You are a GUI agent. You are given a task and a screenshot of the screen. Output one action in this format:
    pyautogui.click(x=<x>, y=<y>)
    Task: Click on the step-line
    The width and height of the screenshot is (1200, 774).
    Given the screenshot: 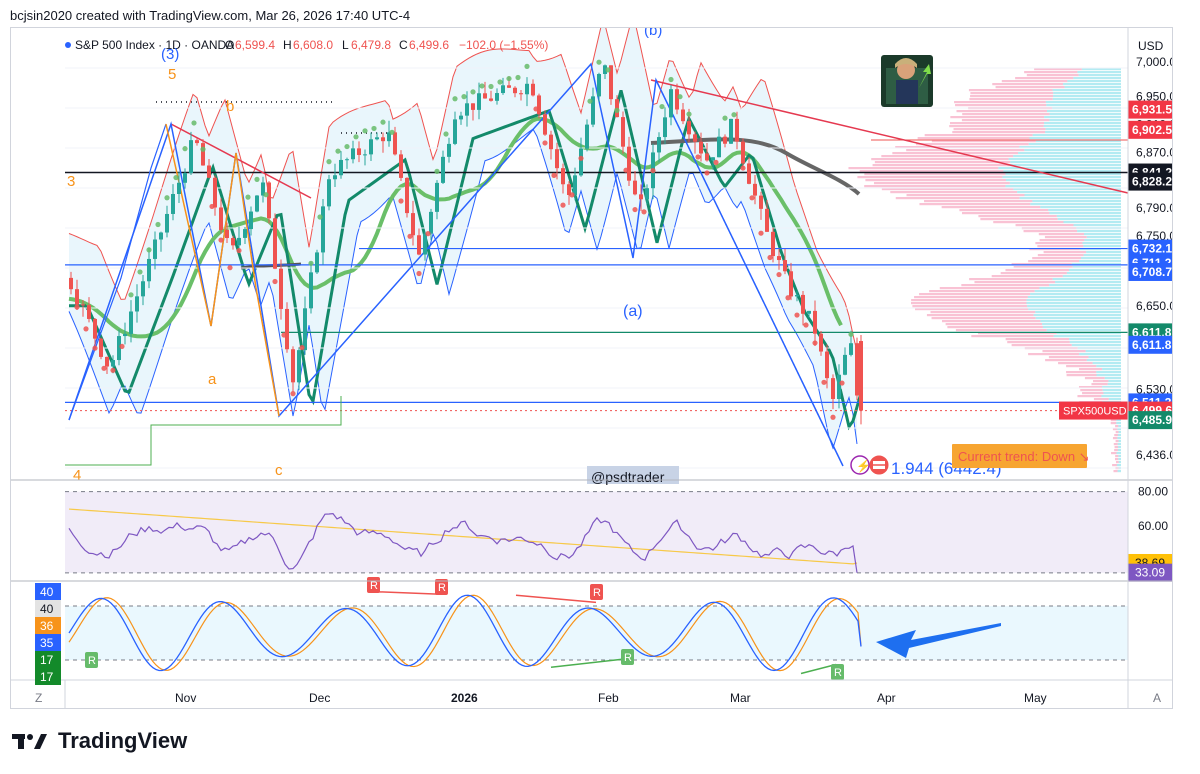 What is the action you would take?
    pyautogui.click(x=203, y=431)
    